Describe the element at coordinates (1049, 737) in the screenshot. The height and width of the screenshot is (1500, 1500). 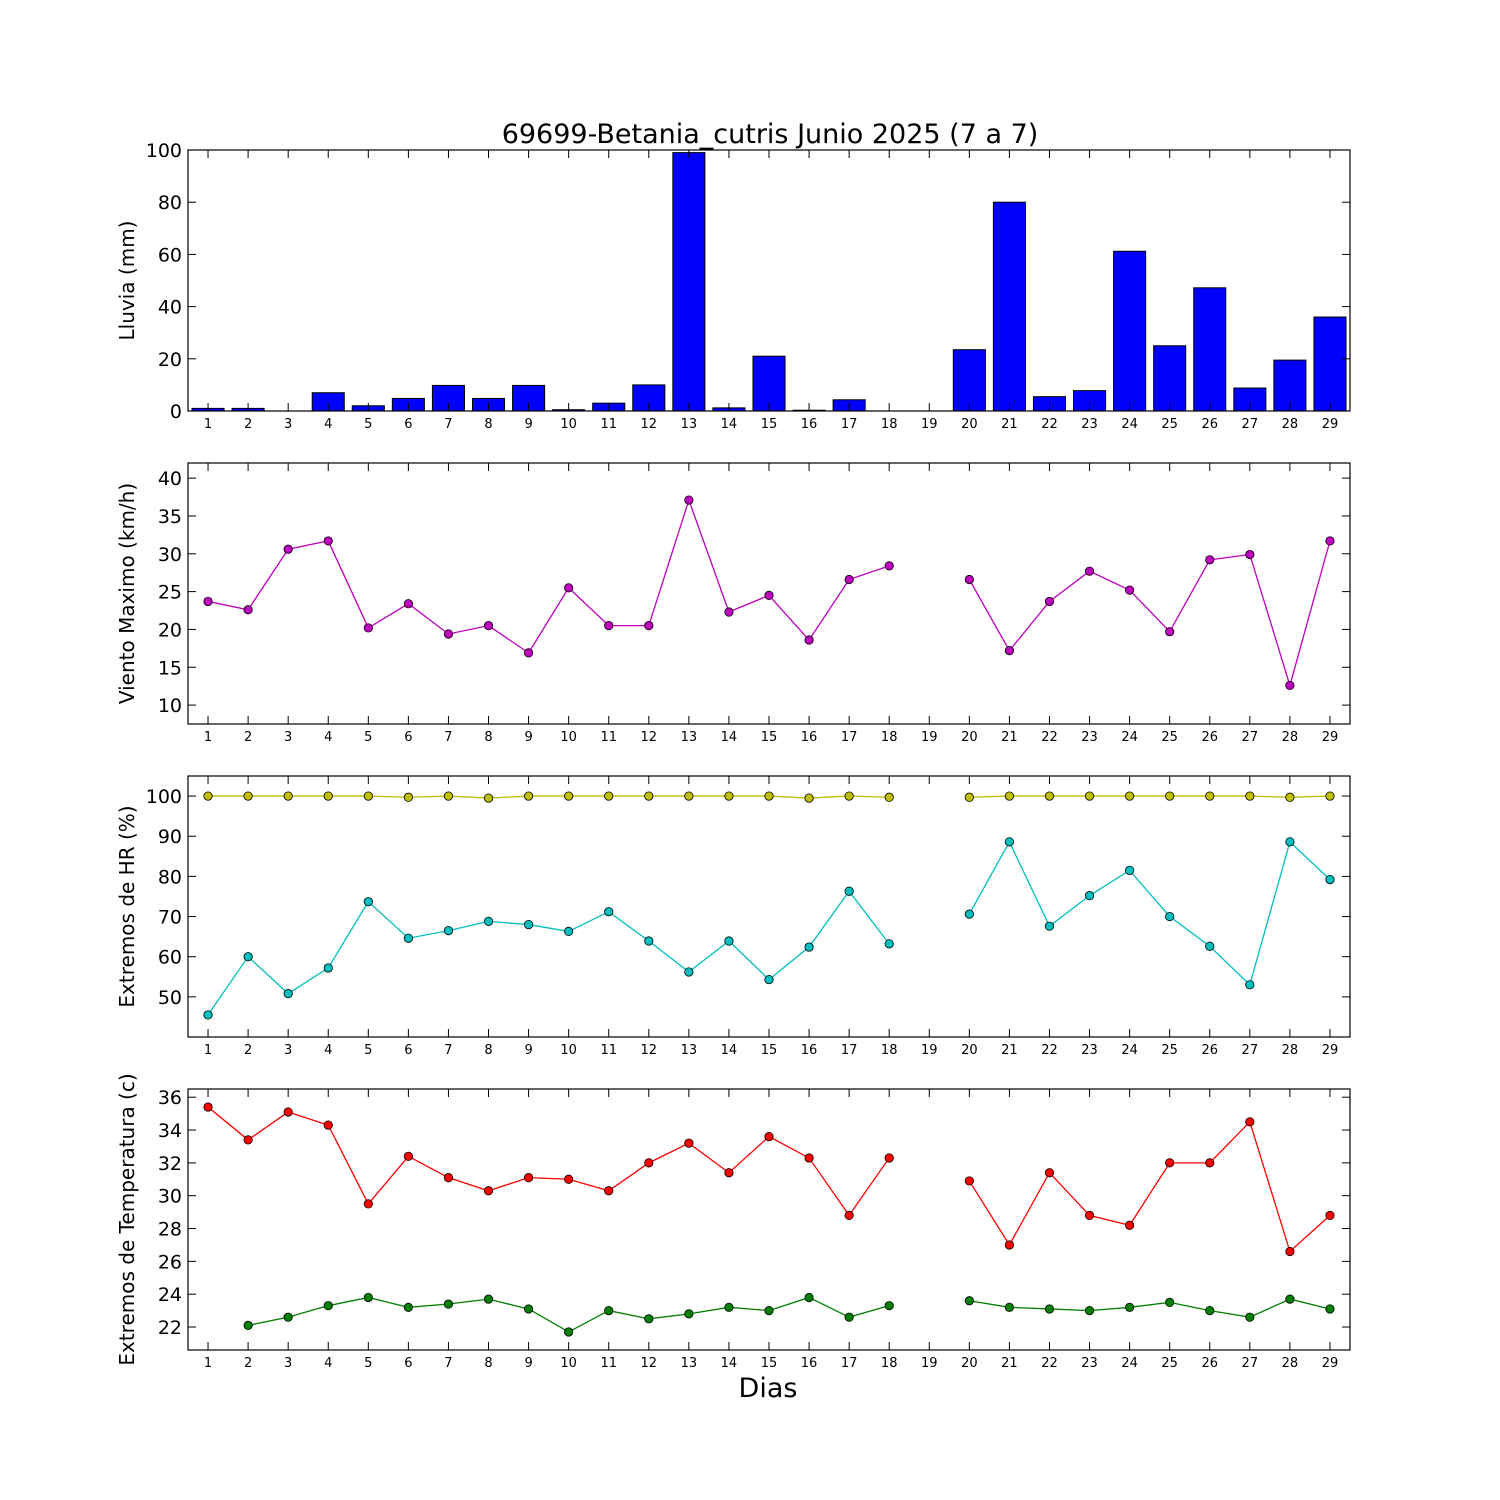
I see `x-tick-label: 22` at that location.